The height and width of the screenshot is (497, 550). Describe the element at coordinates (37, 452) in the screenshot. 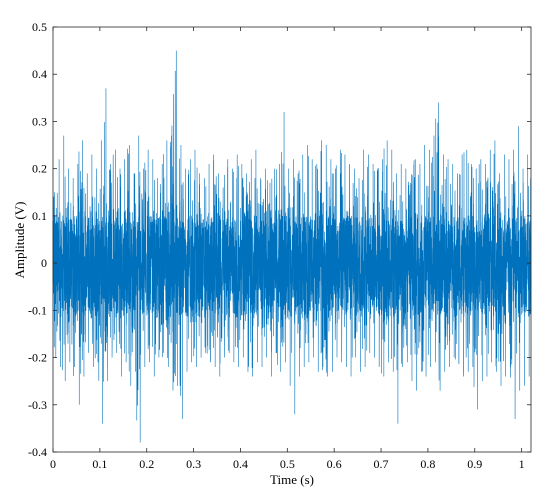

I see `y-tick-label: -0.4` at that location.